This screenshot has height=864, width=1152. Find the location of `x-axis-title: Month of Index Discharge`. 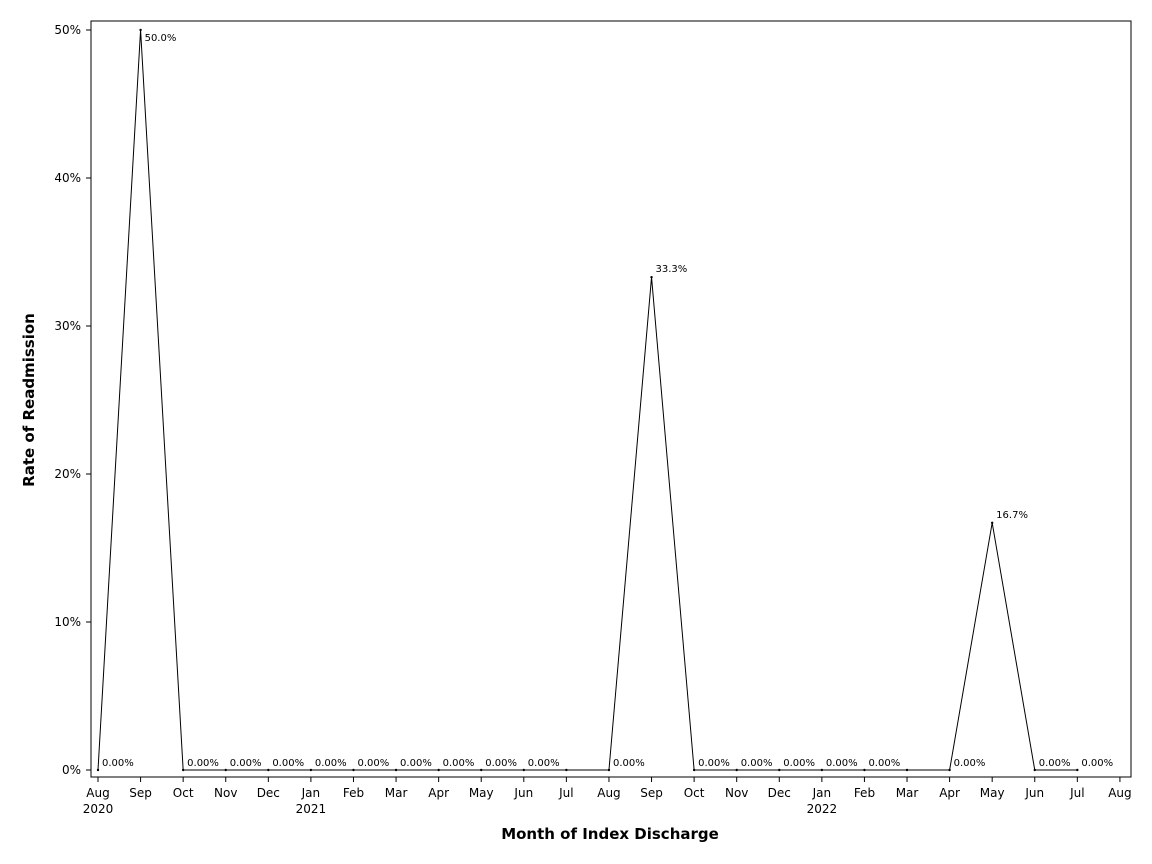

x-axis-title: Month of Index Discharge is located at coordinates (610, 834).